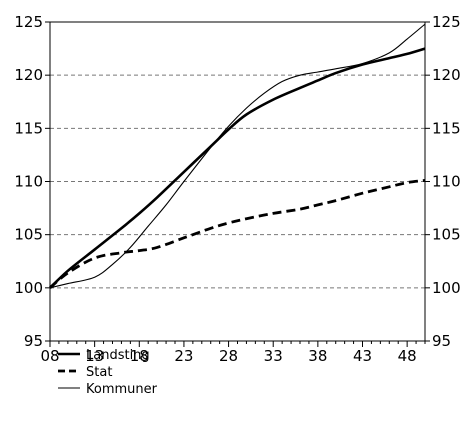 This screenshot has height=426, width=470. I want to click on y-tick-label-right: 95, so click(441, 341).